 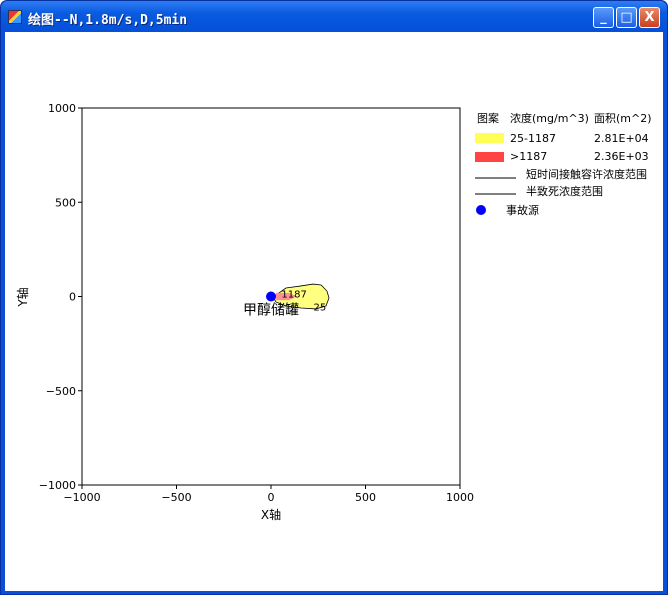 What do you see at coordinates (623, 118) in the screenshot?
I see `legend-header-area: 面积(m^2)` at bounding box center [623, 118].